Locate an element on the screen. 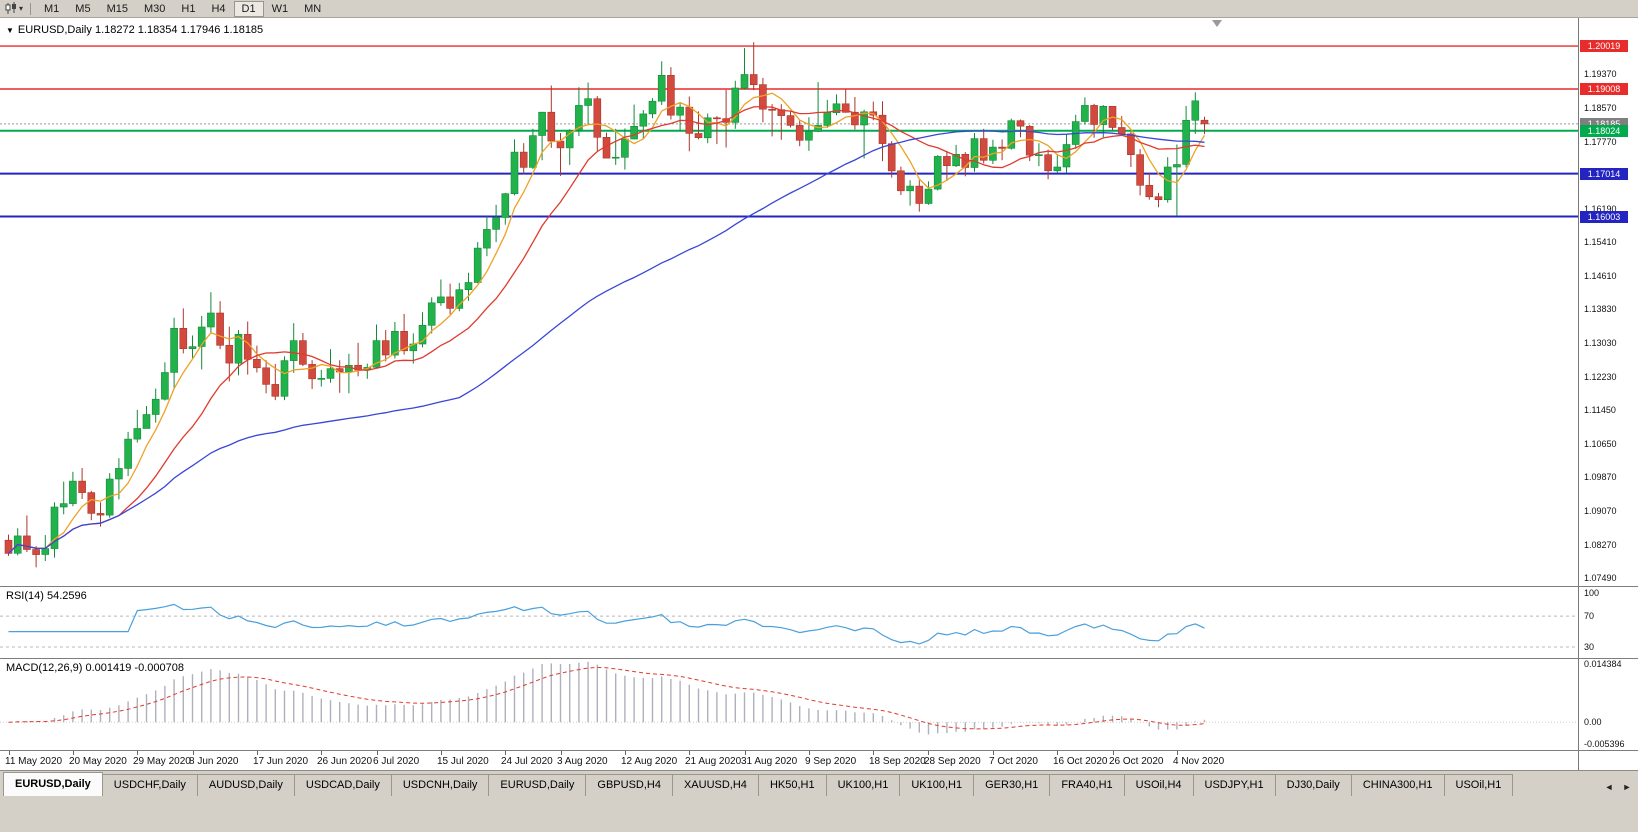 This screenshot has width=1638, height=832. timeframe-button-m15: M15 is located at coordinates (117, 8).